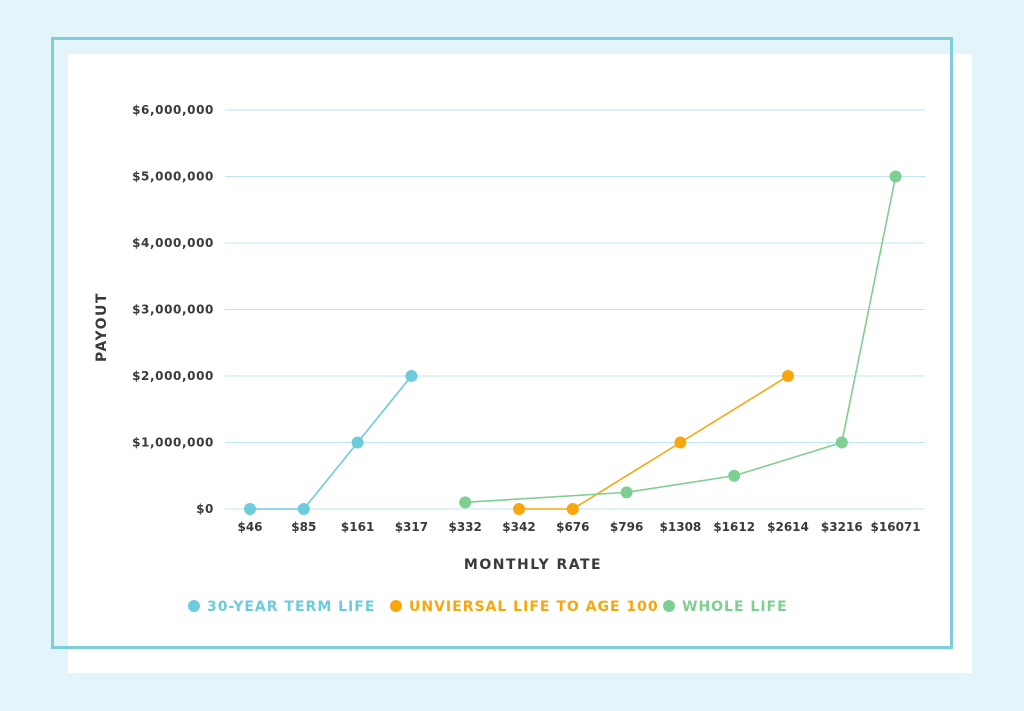 The height and width of the screenshot is (711, 1024). Describe the element at coordinates (173, 376) in the screenshot. I see `y-tick-label: $2,000,000` at that location.